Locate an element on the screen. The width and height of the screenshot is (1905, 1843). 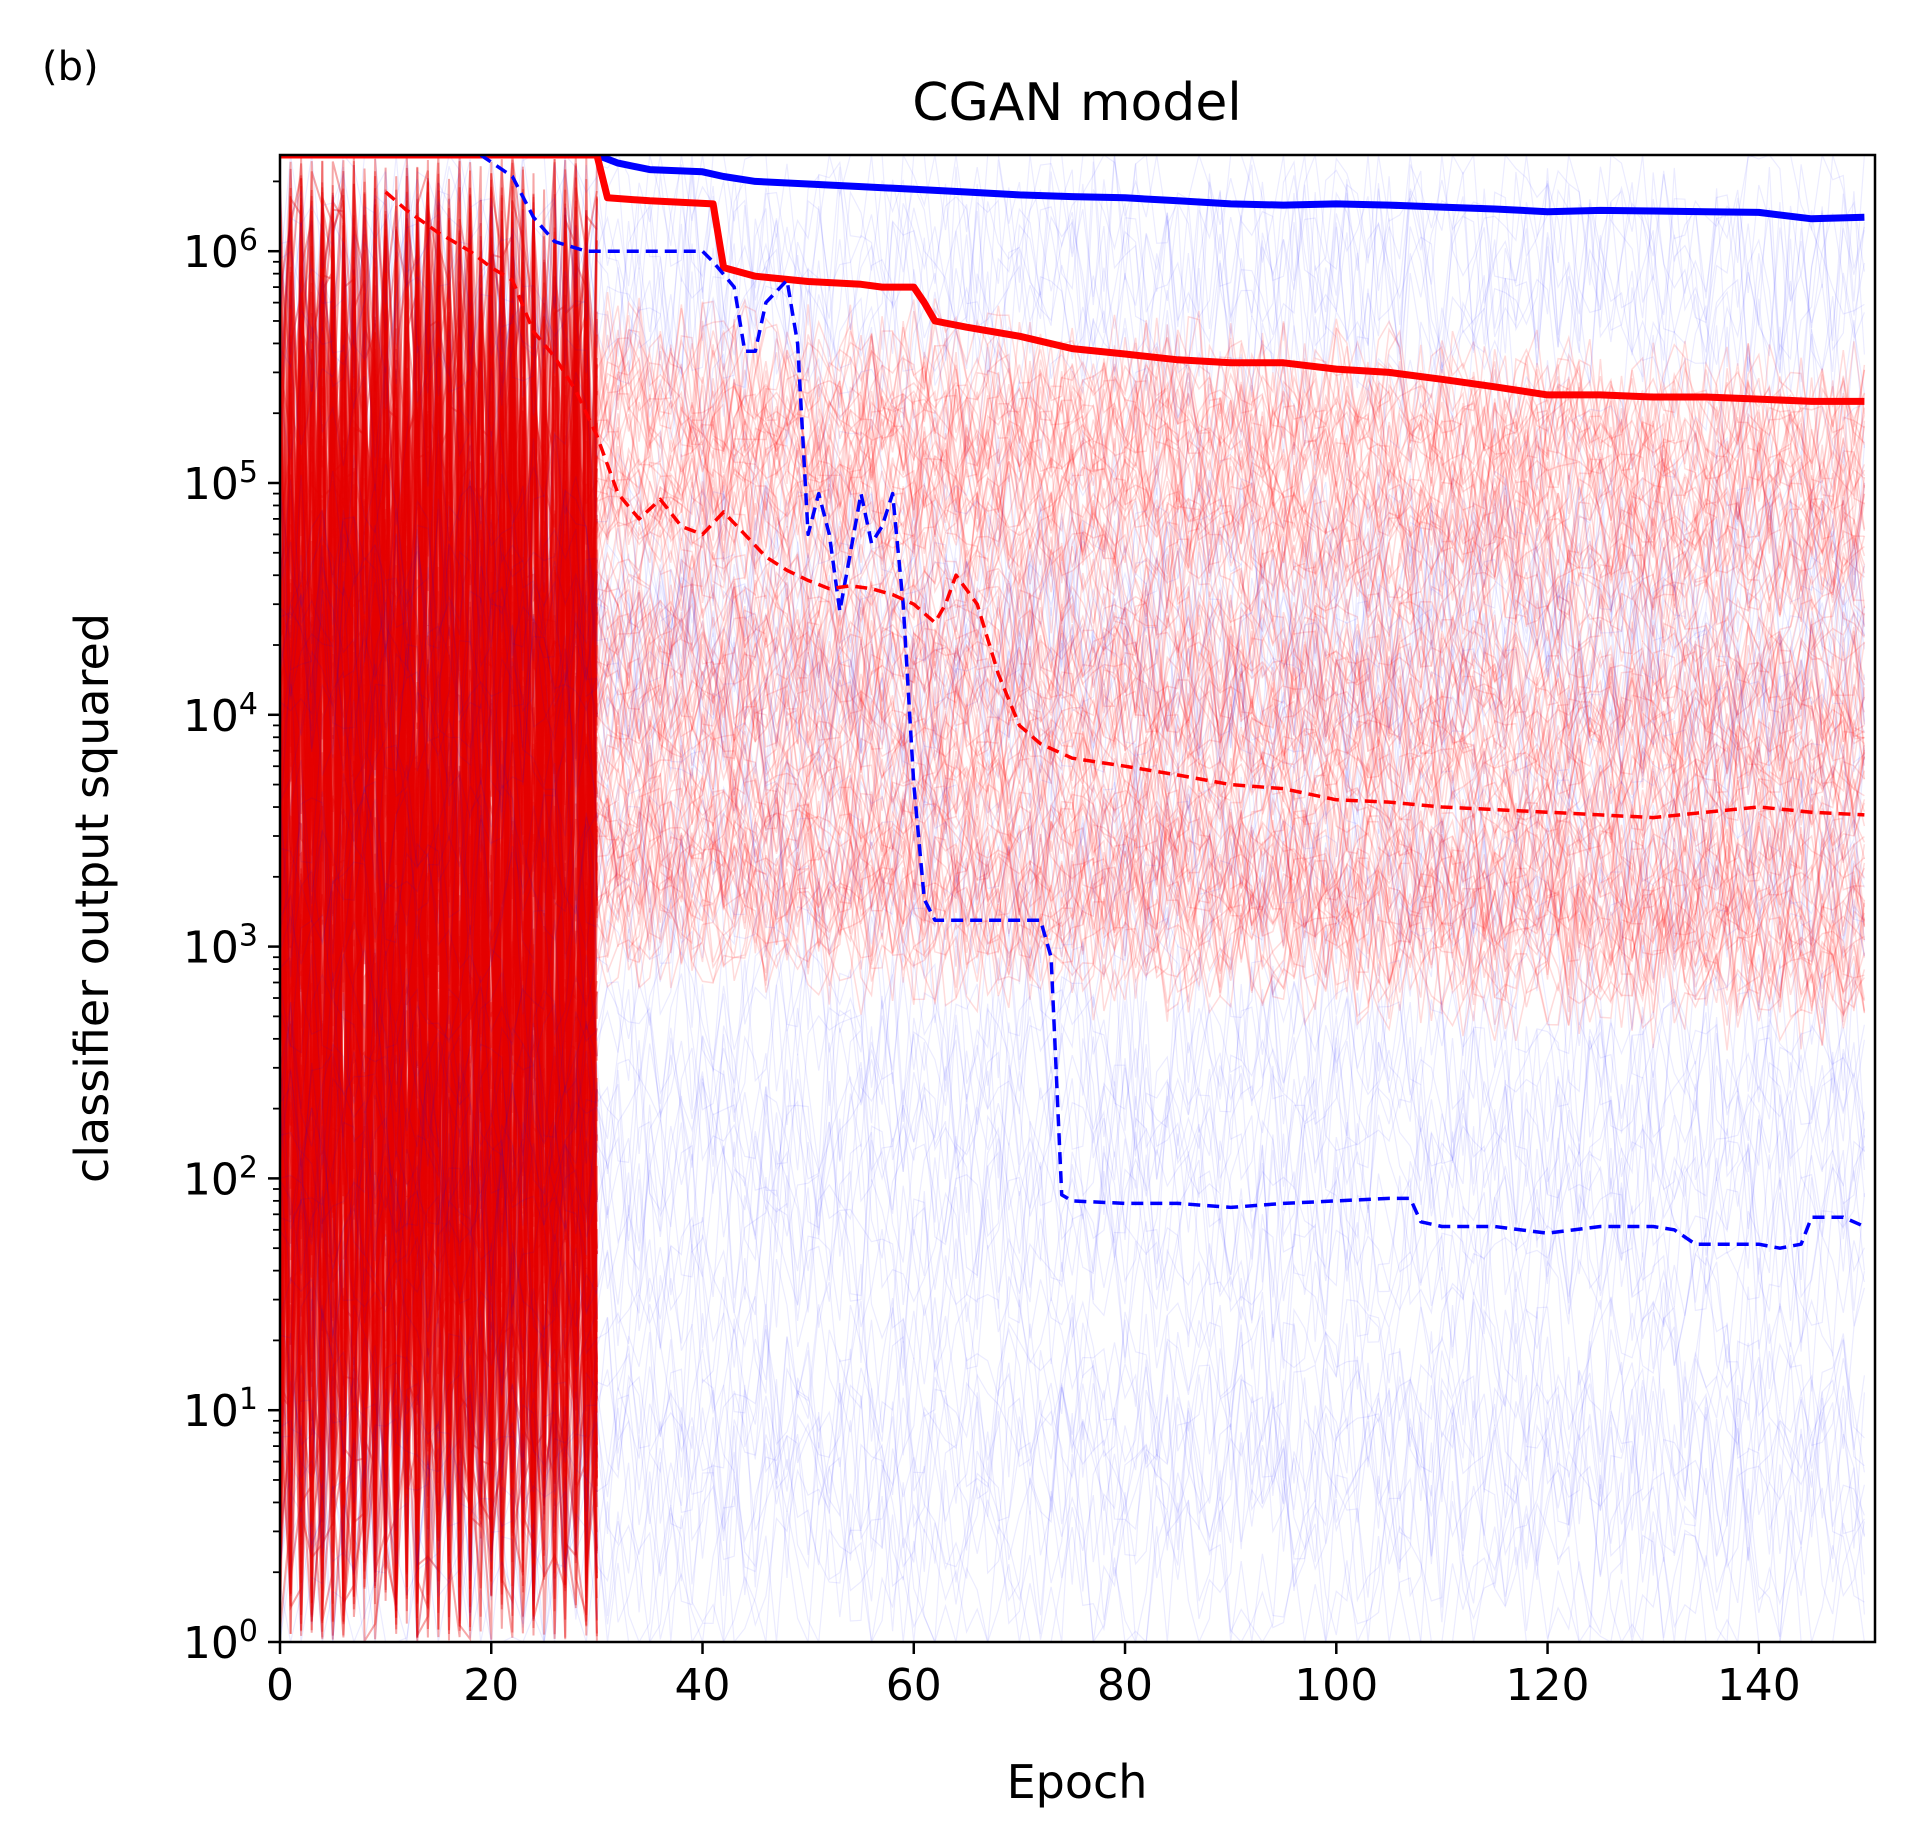
x-tick-label: 20 is located at coordinates (491, 1685).